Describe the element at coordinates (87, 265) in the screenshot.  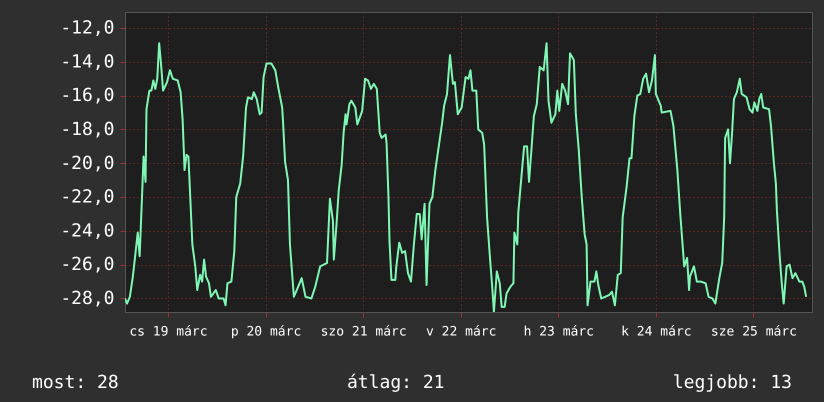
I see `y-tick-label: -26,0` at that location.